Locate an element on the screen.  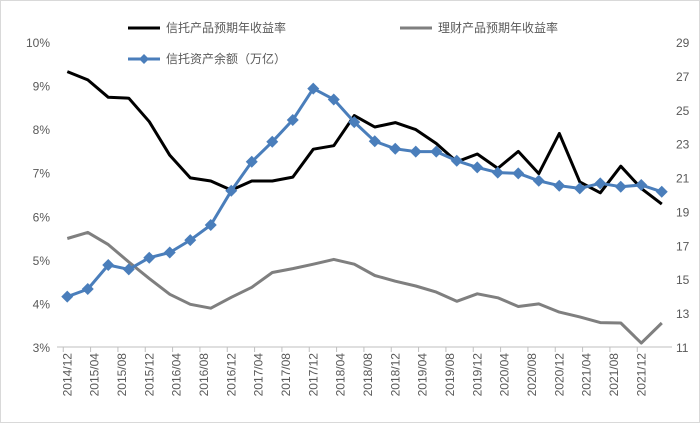
x-tick-label: 2020/08 is located at coordinates (532, 375).